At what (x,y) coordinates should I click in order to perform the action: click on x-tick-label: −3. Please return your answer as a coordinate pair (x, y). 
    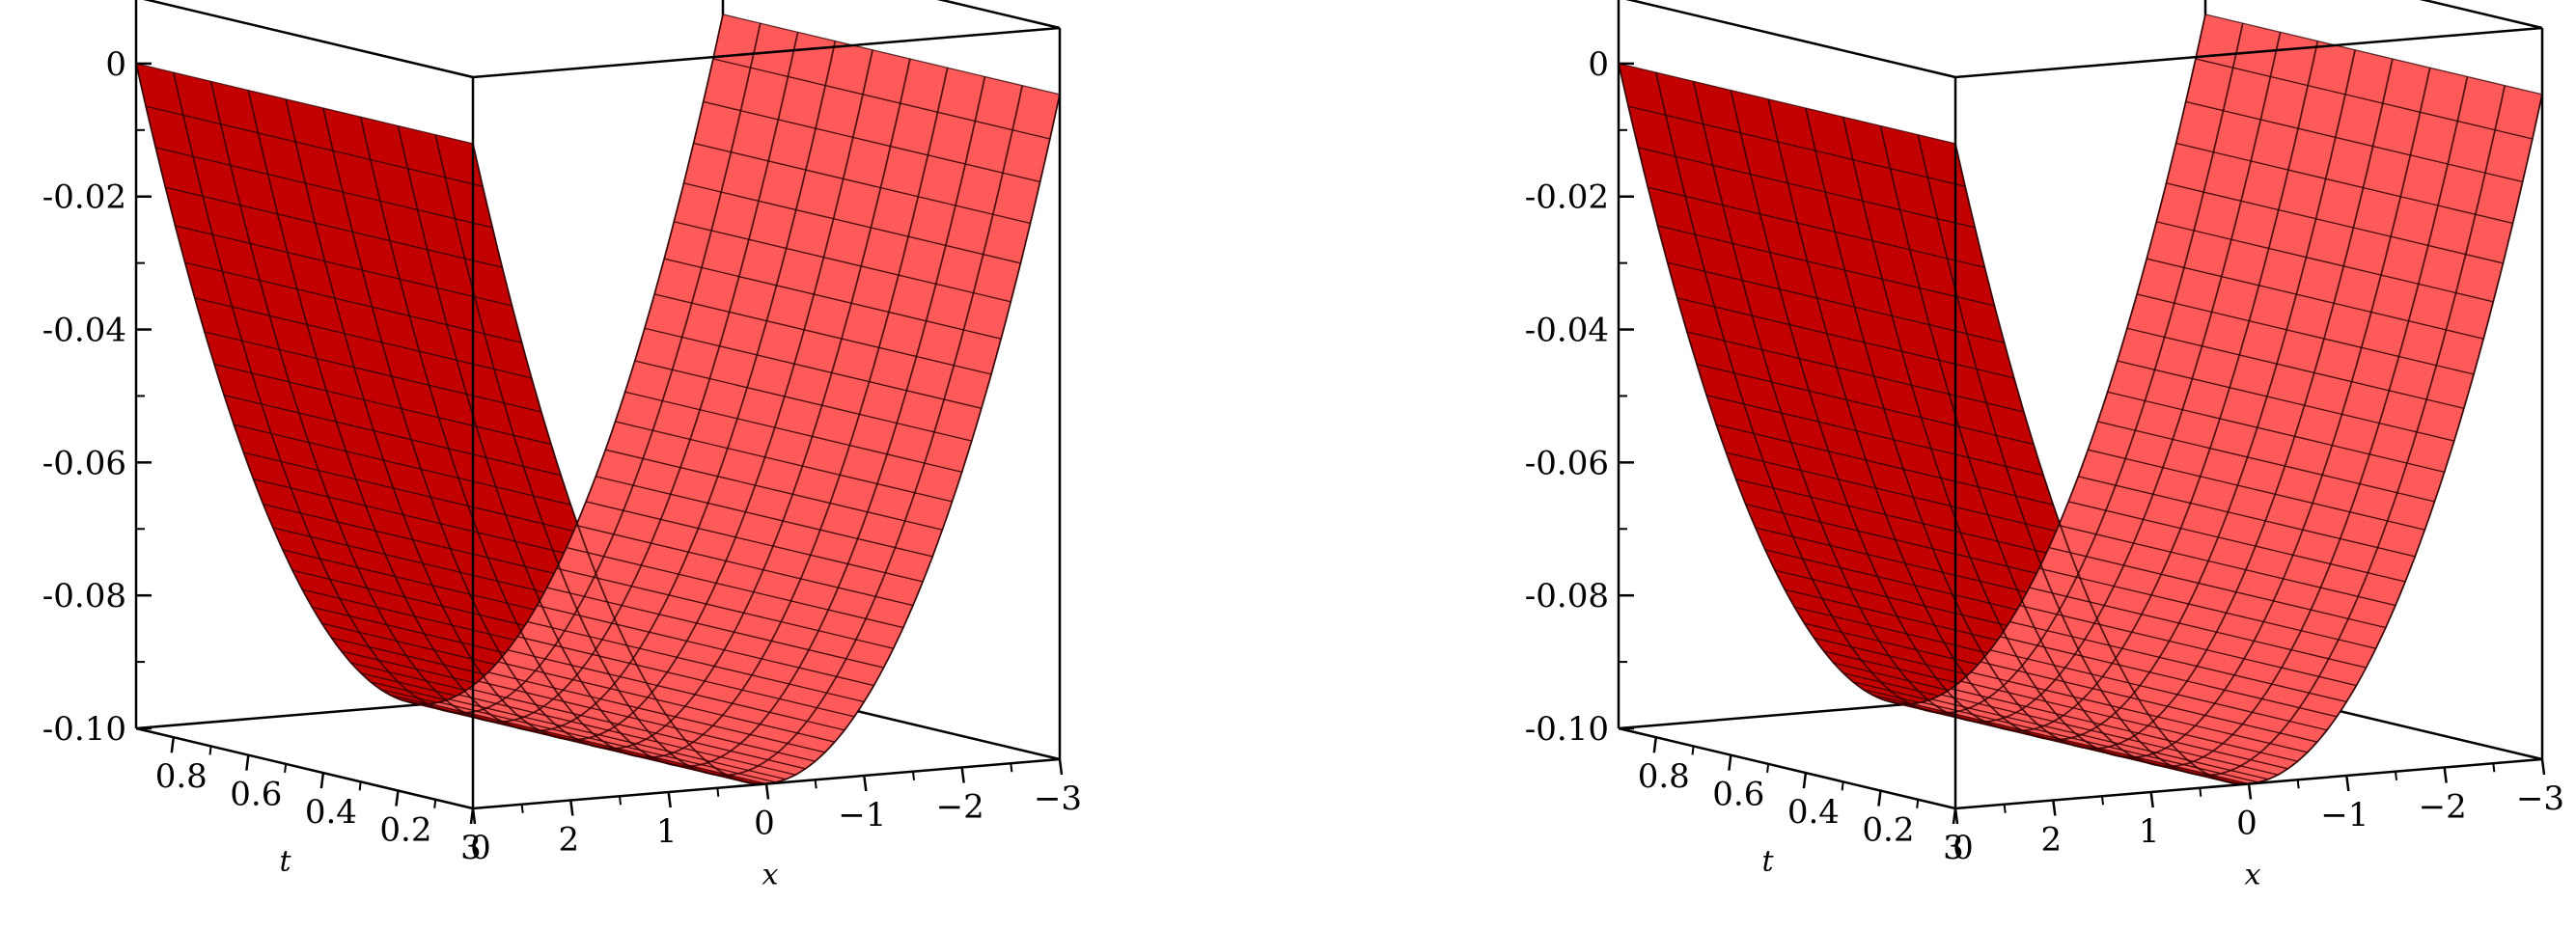
    Looking at the image, I should click on (1058, 799).